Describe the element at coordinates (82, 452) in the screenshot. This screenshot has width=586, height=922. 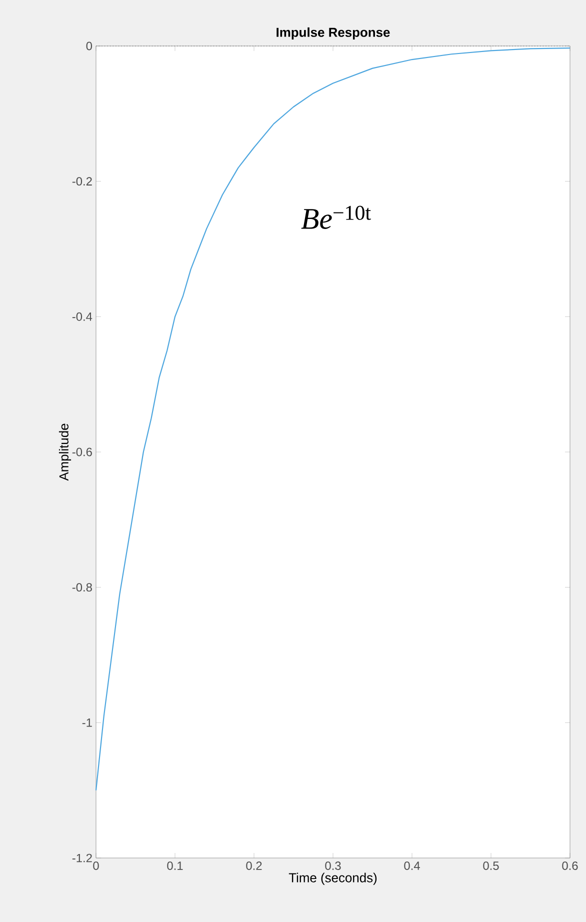
I see `y-tick-label: -0.6` at that location.